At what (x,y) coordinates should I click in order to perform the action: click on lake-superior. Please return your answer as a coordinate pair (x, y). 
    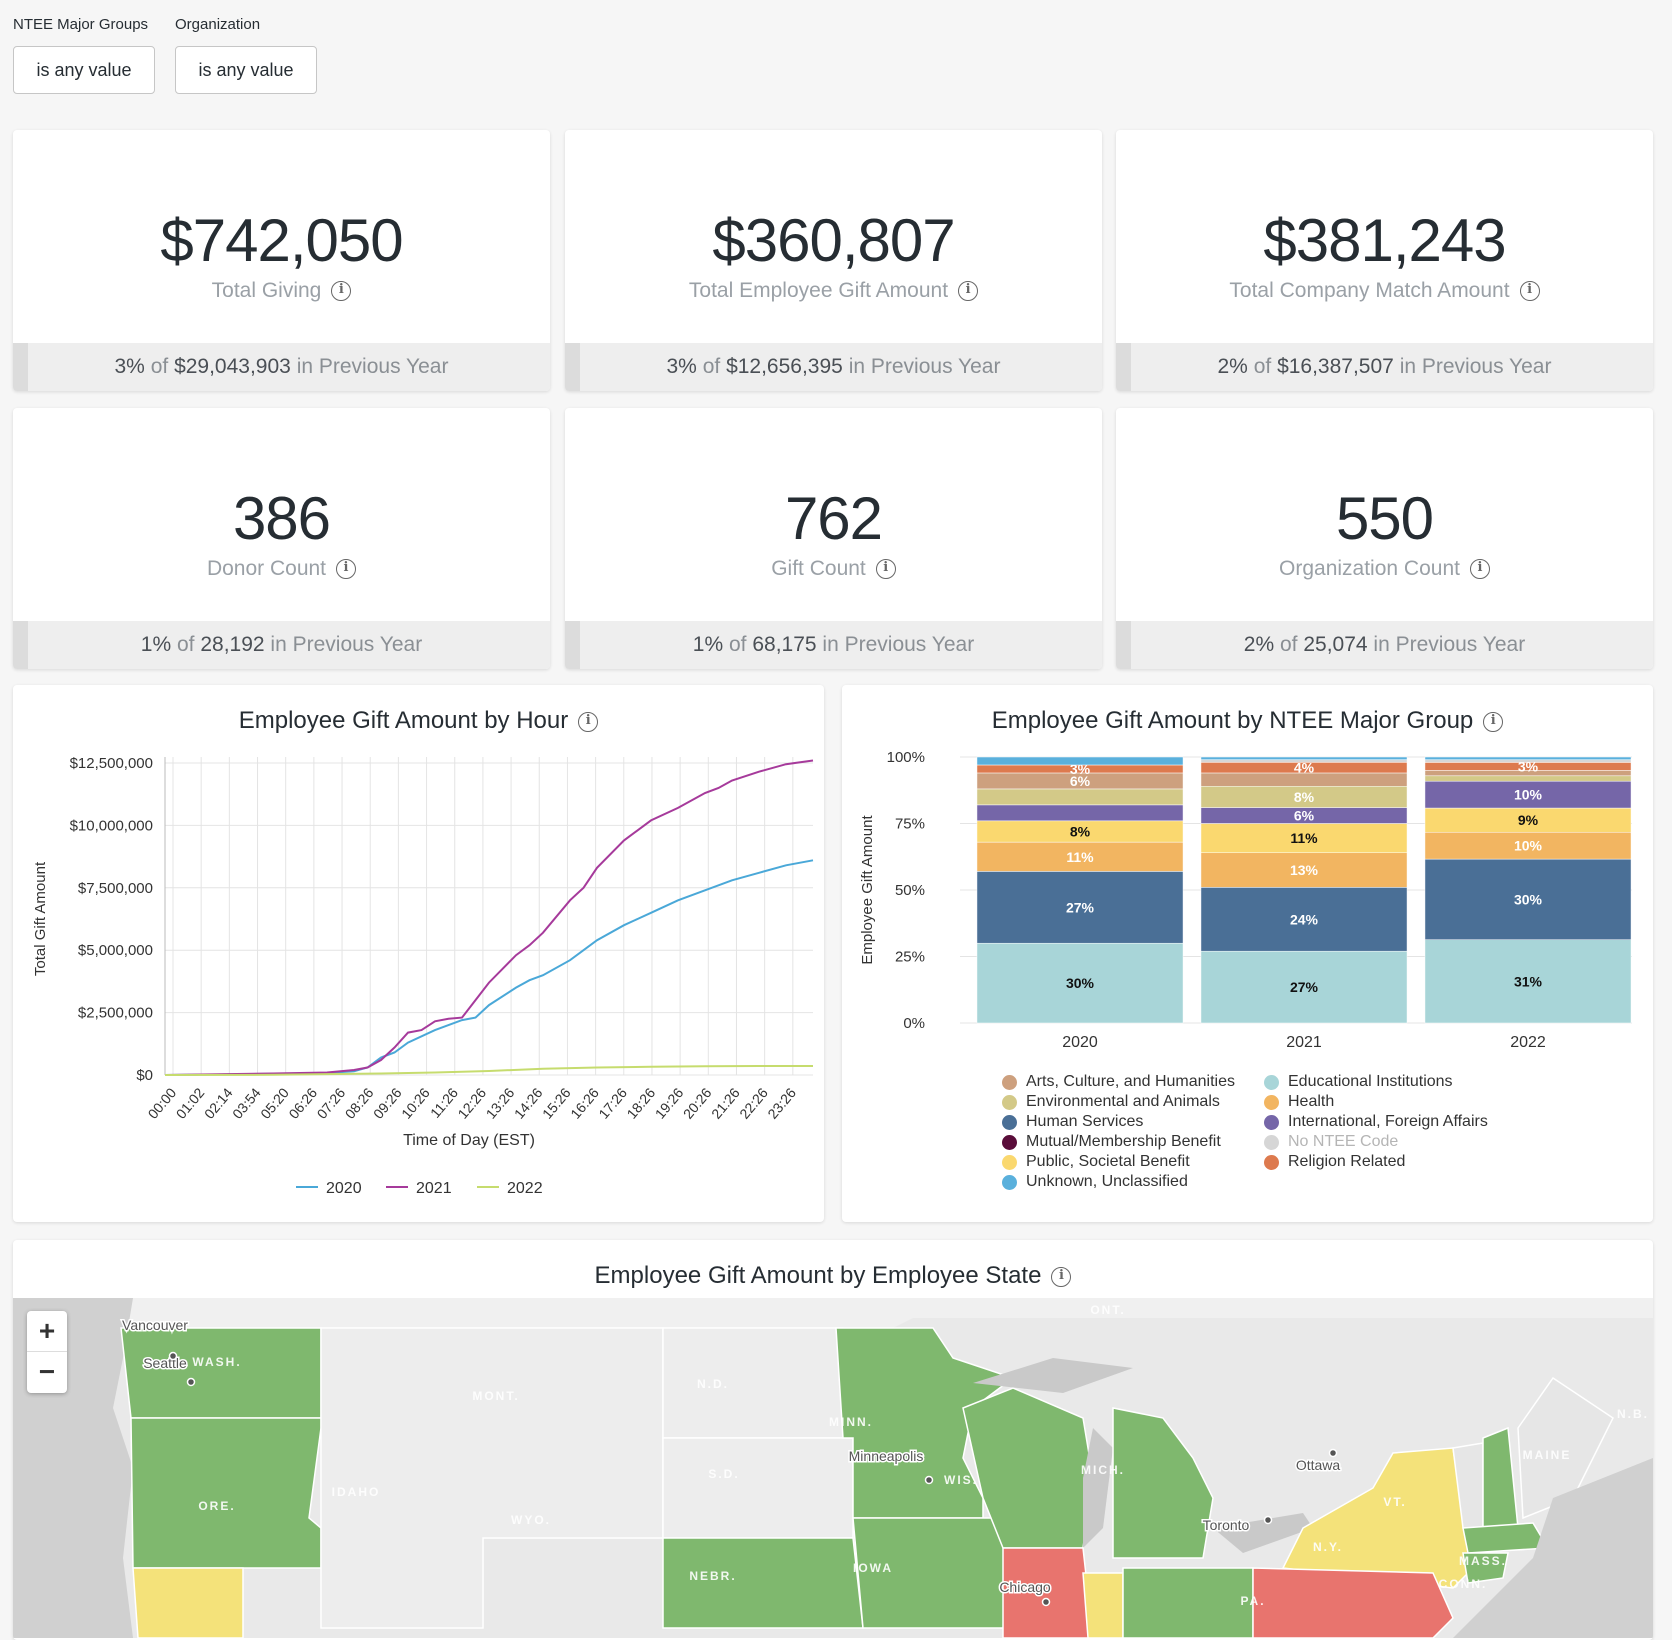
    Looking at the image, I should click on (1053, 1375).